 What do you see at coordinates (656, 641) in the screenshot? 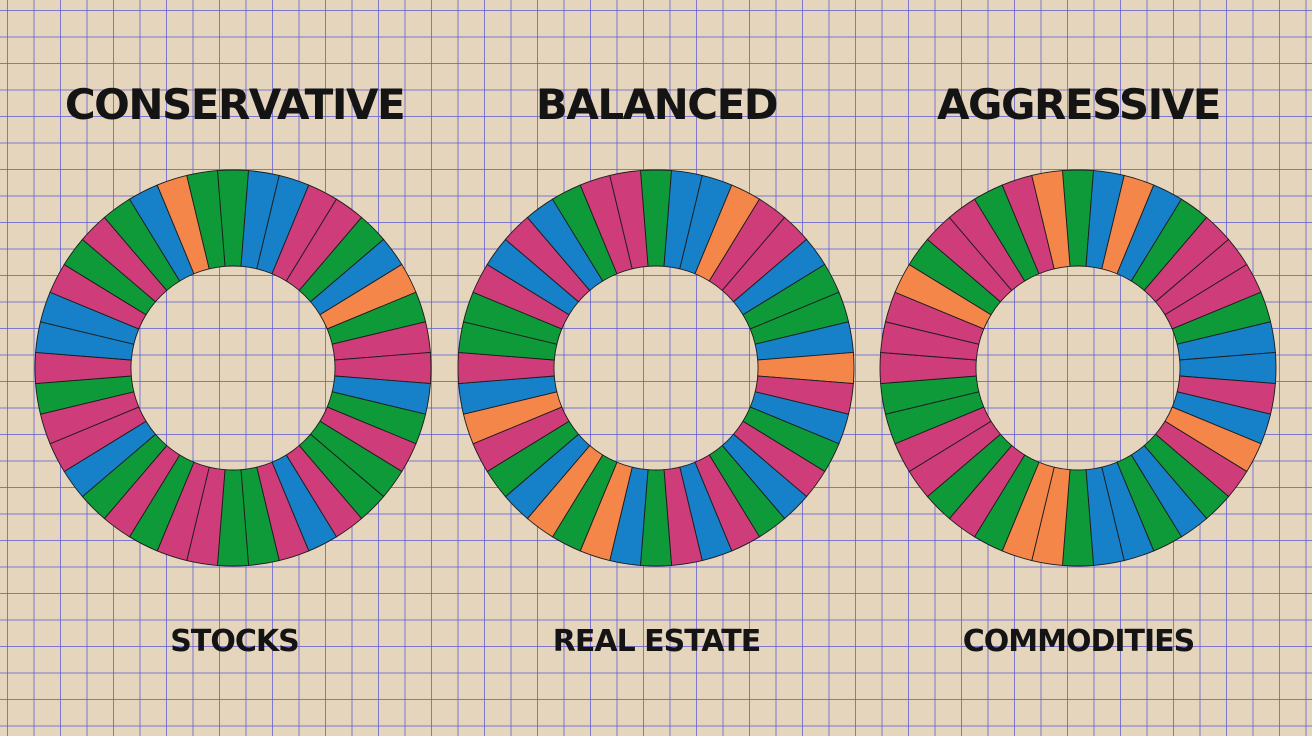
I see `chart-label: REAL ESTATE` at bounding box center [656, 641].